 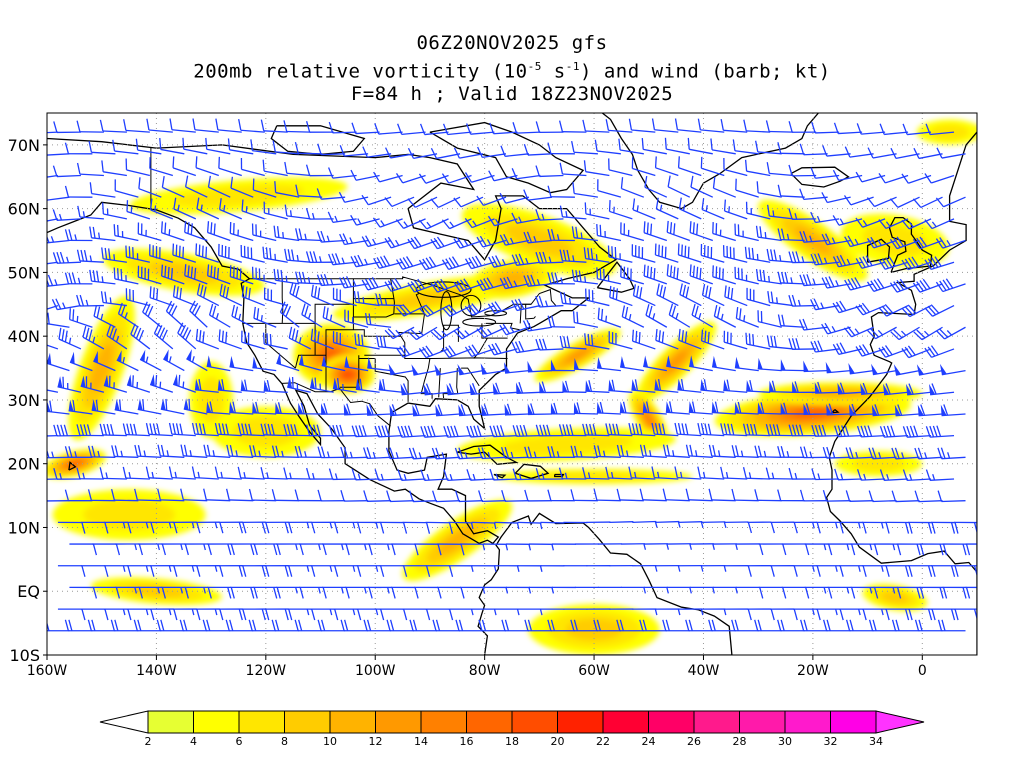 I want to click on coastline, so click(x=710, y=161).